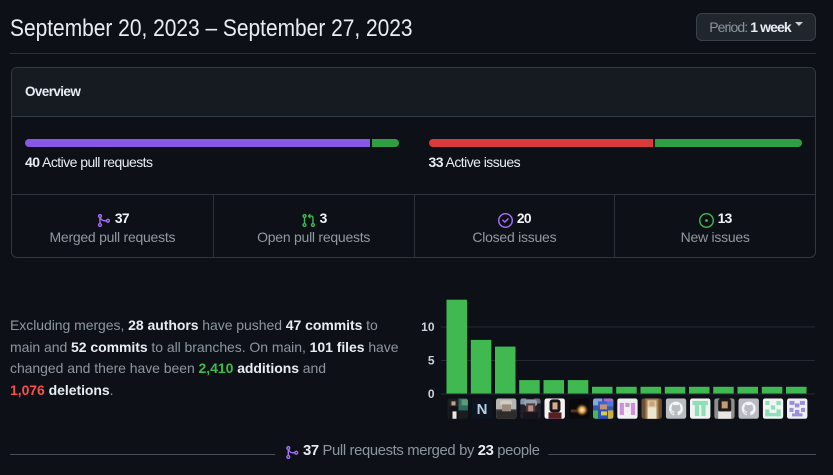 The image size is (833, 475). I want to click on svg-text: 10, so click(428, 327).